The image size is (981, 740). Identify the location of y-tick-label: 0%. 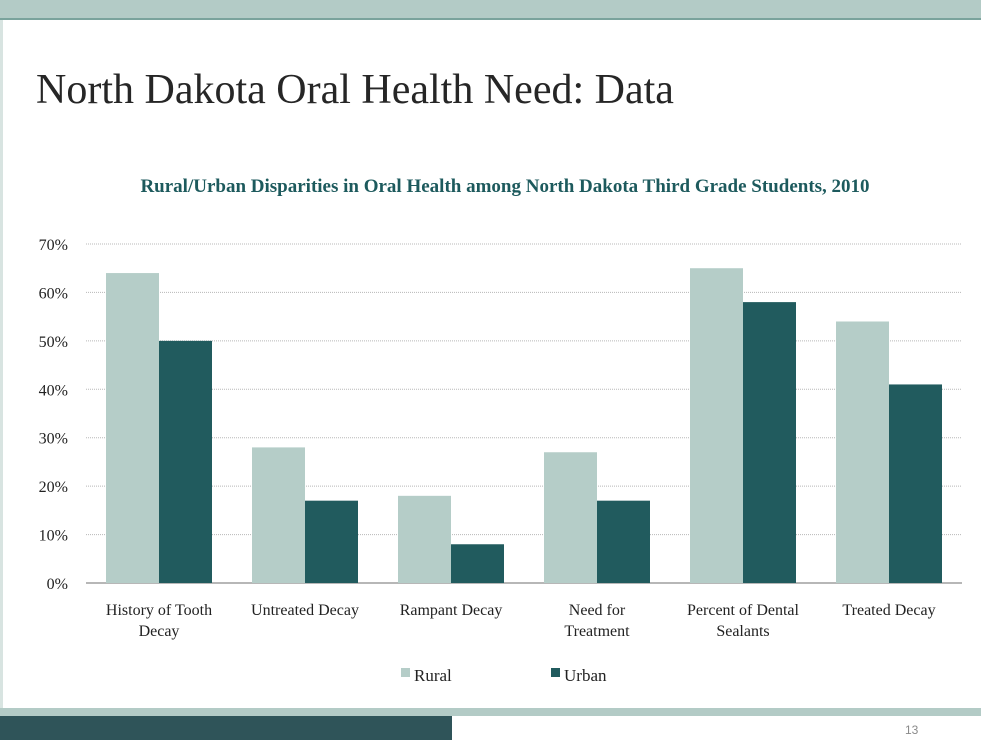
(57, 584).